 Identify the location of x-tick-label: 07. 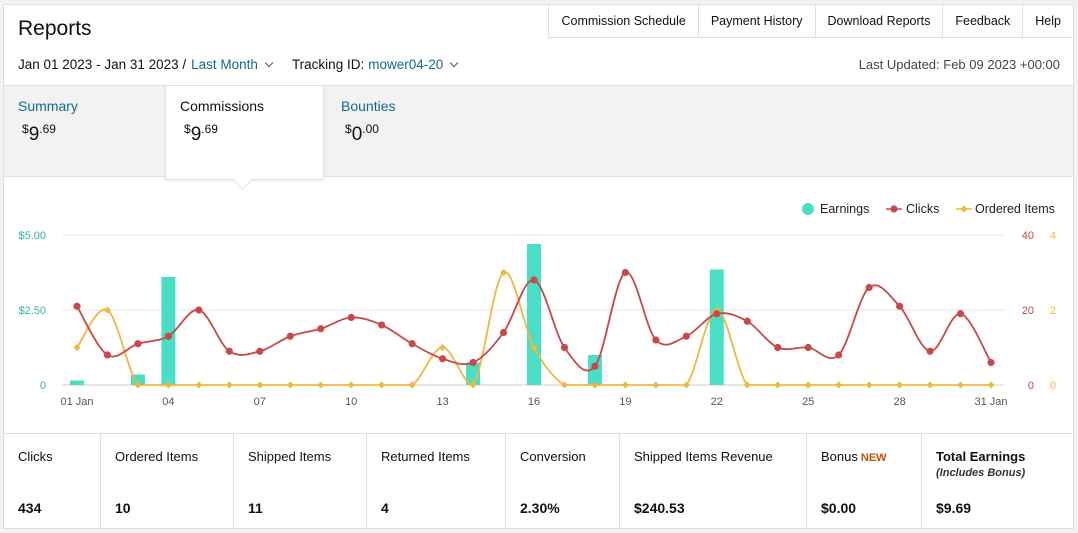
(260, 402).